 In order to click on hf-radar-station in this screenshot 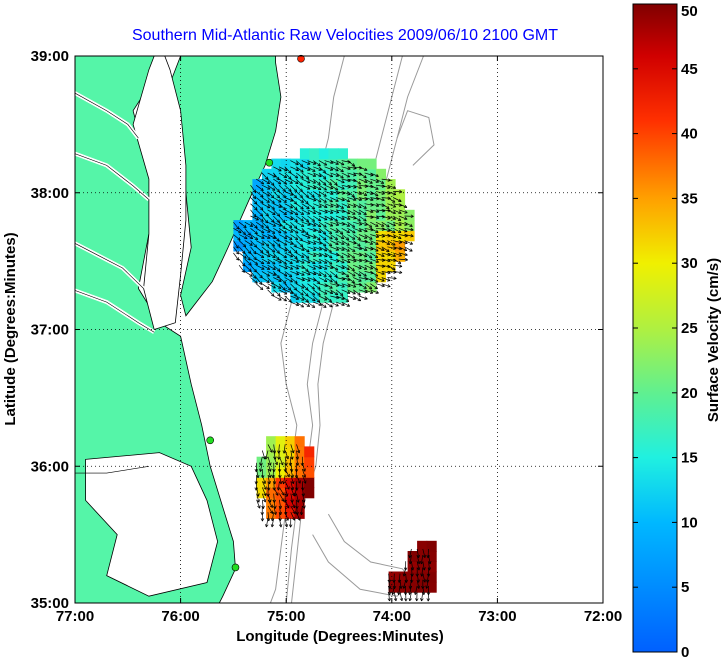, I will do `click(210, 440)`.